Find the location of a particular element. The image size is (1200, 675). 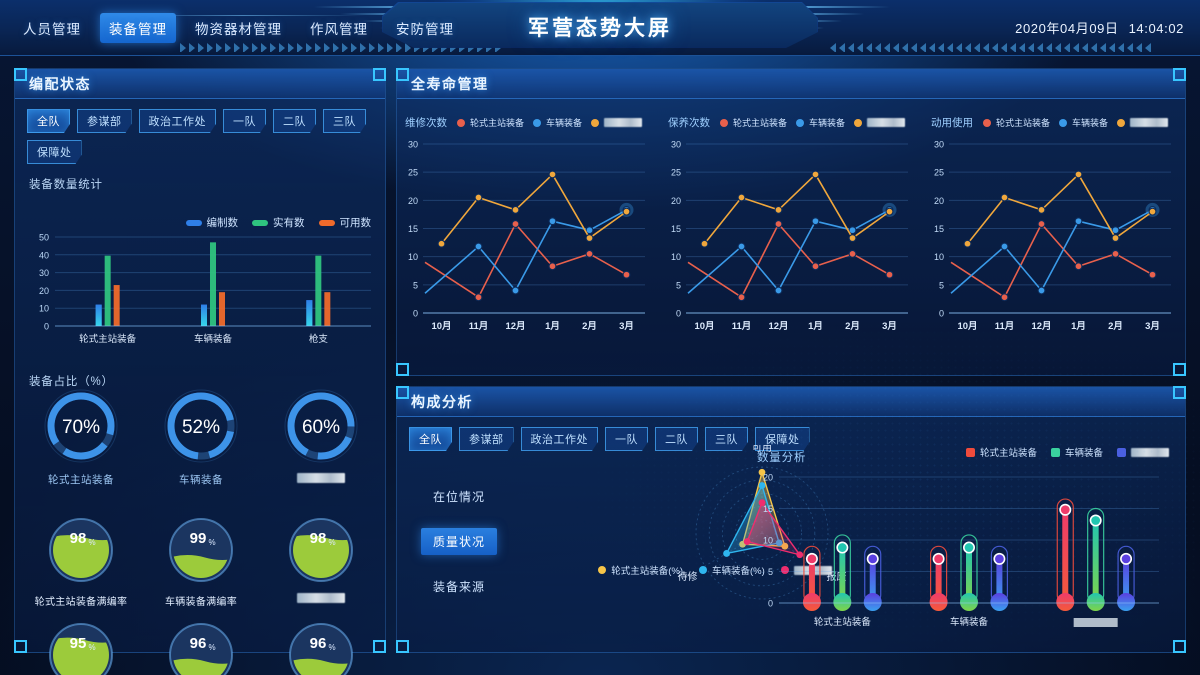

nav-item-default: 安防管理 is located at coordinates (425, 29).